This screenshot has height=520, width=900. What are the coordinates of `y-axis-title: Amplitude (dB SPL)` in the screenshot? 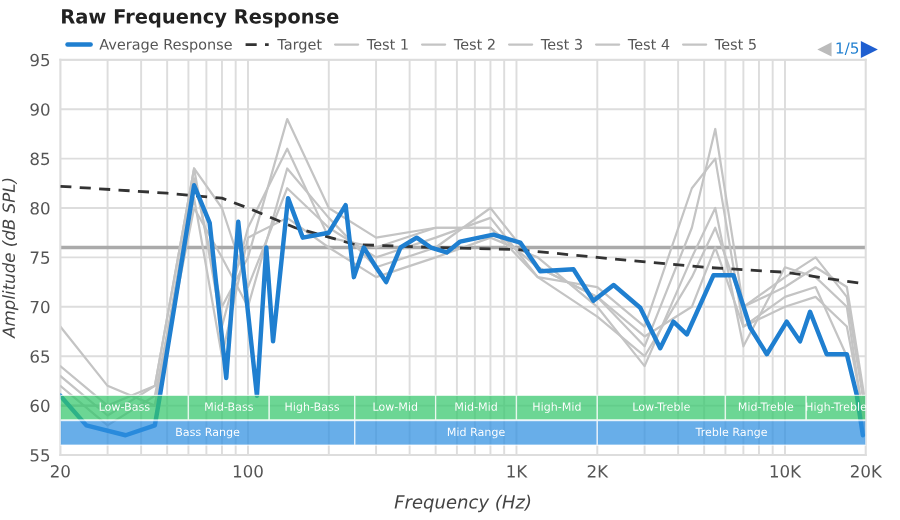 It's located at (10, 258).